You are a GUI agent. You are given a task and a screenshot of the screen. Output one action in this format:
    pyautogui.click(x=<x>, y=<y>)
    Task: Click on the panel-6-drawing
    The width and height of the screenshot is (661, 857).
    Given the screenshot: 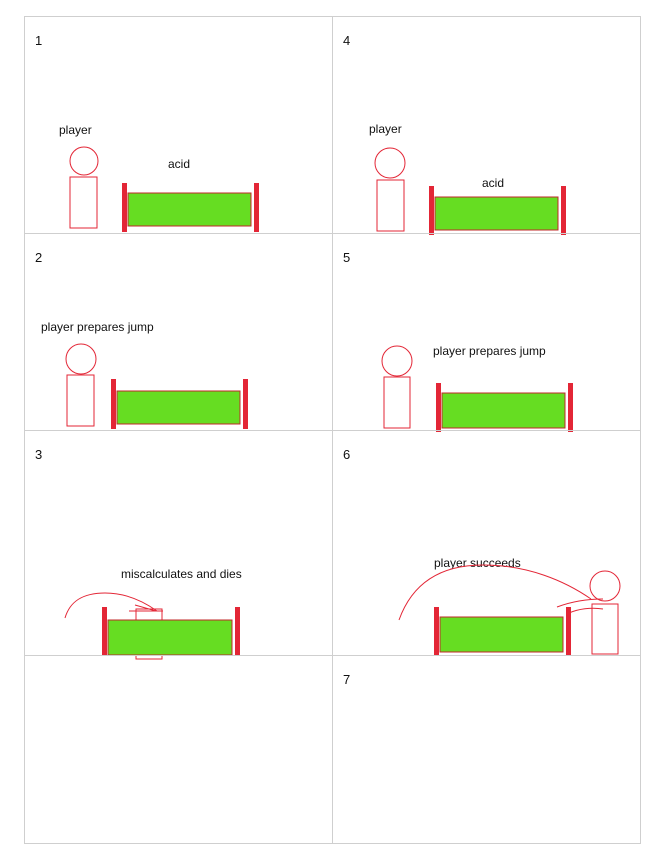 What is the action you would take?
    pyautogui.click(x=509, y=610)
    